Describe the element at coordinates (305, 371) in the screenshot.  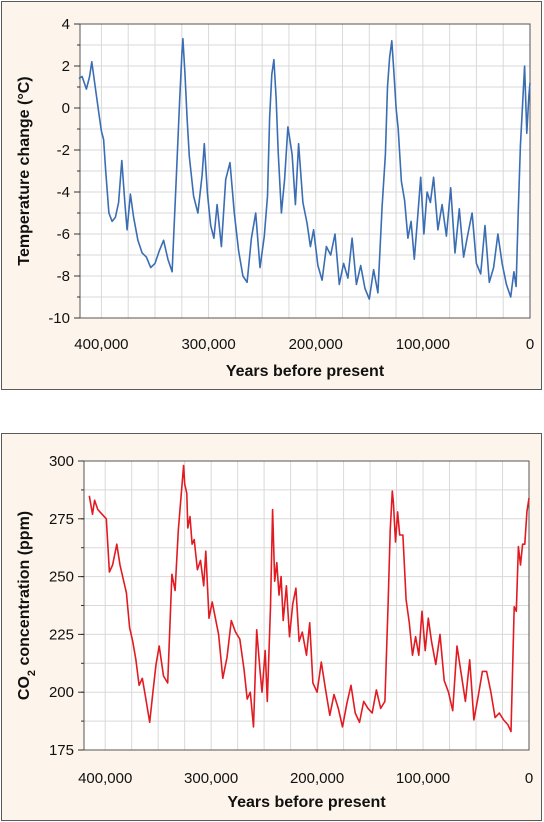
I see `temperature-x-axis-title: Years before present` at that location.